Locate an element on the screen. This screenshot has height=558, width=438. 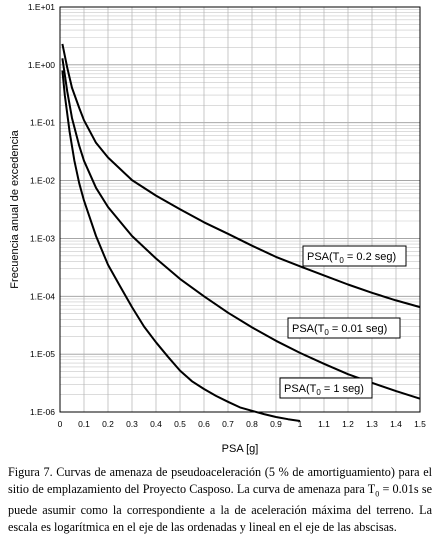
series-label-1: PSA(T0 = 0.2 seg) is located at coordinates (354, 256).